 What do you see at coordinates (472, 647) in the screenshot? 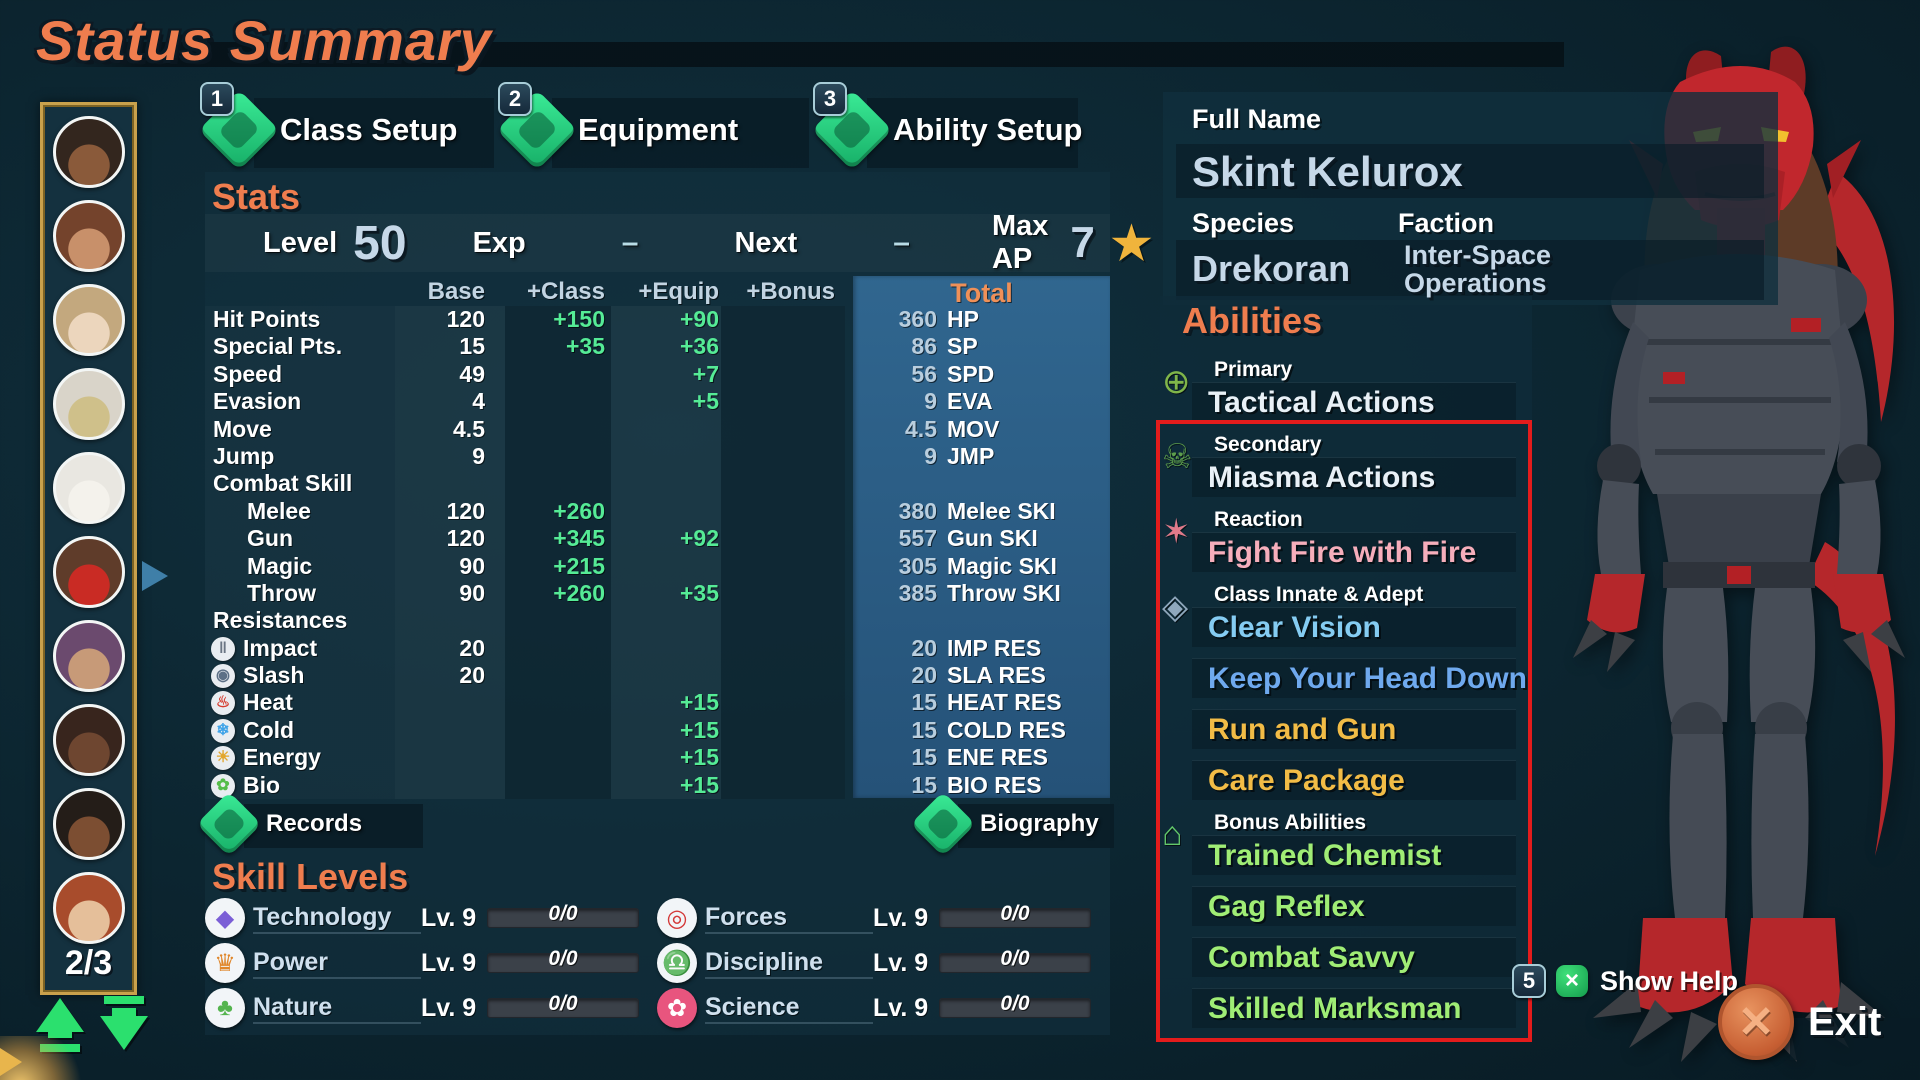
I see `stat-base-value: 20` at bounding box center [472, 647].